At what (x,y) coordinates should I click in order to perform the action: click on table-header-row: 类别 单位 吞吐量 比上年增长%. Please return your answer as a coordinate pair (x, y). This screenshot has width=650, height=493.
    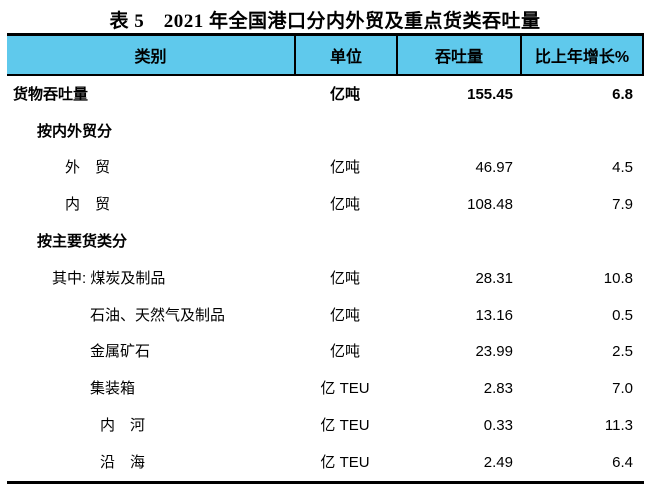
    Looking at the image, I should click on (325, 56).